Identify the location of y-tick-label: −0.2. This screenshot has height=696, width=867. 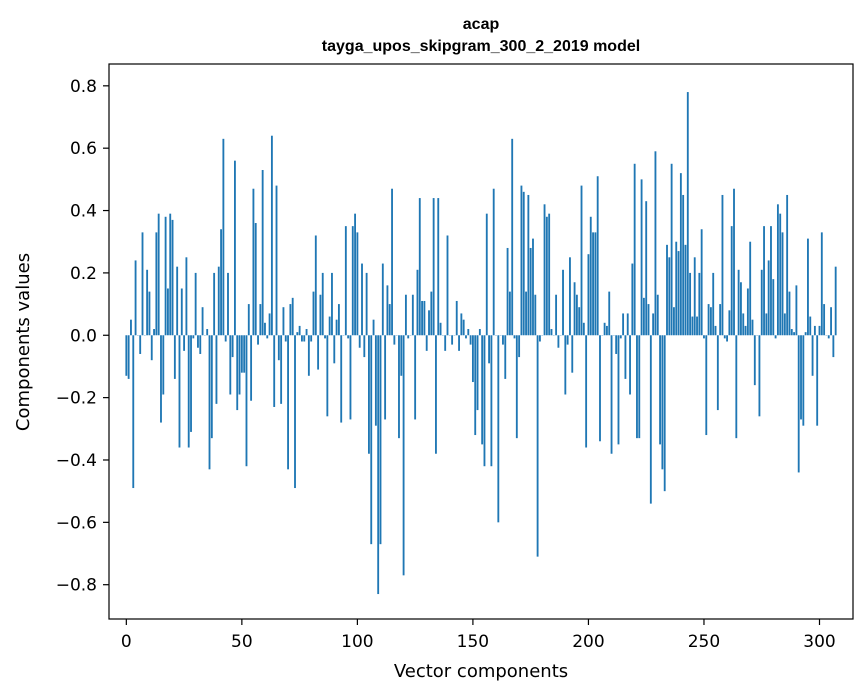
(76, 399).